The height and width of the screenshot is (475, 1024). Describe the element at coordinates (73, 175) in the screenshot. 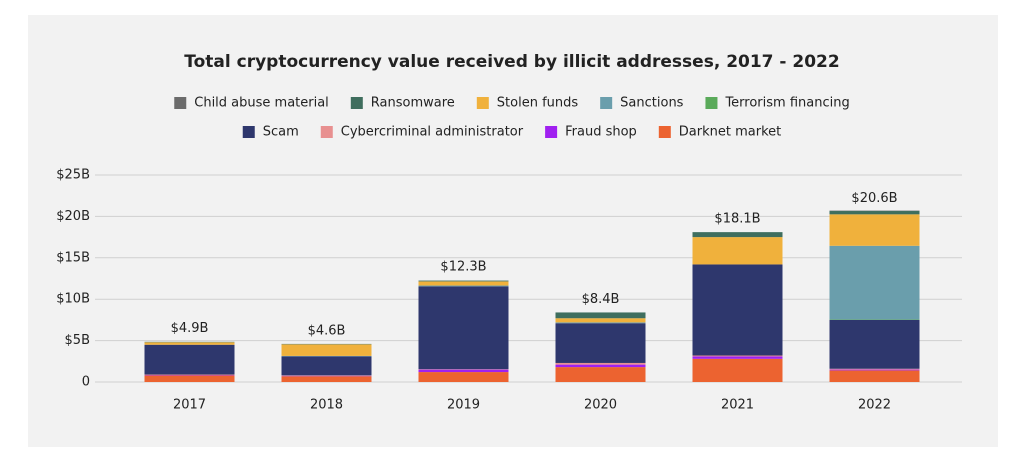

I see `y-tick-label: $25B` at that location.